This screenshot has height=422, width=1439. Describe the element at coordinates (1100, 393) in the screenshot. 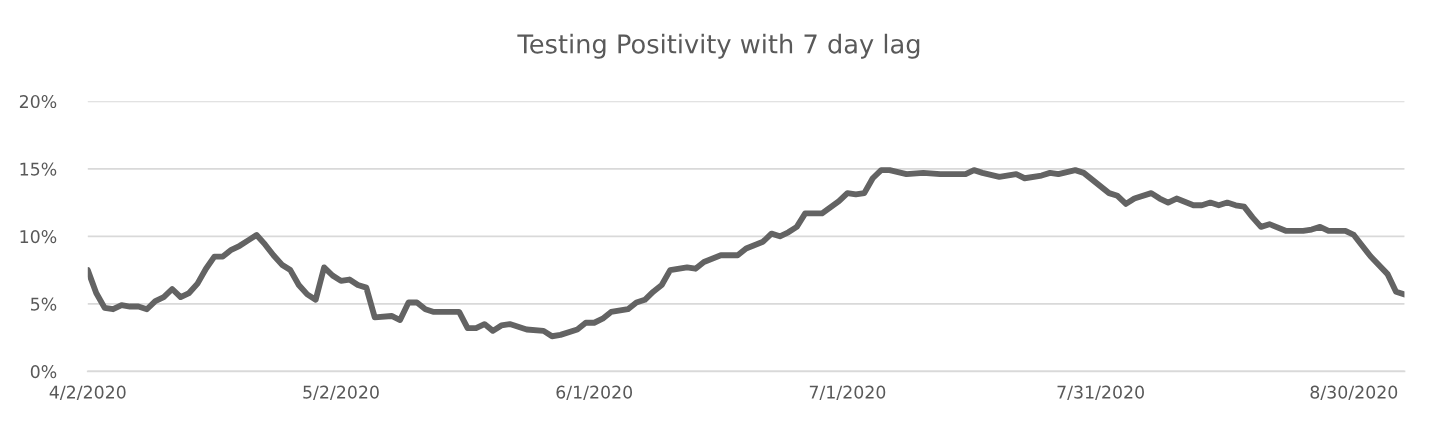

I see `x-tick-label: 7/31/2020` at that location.